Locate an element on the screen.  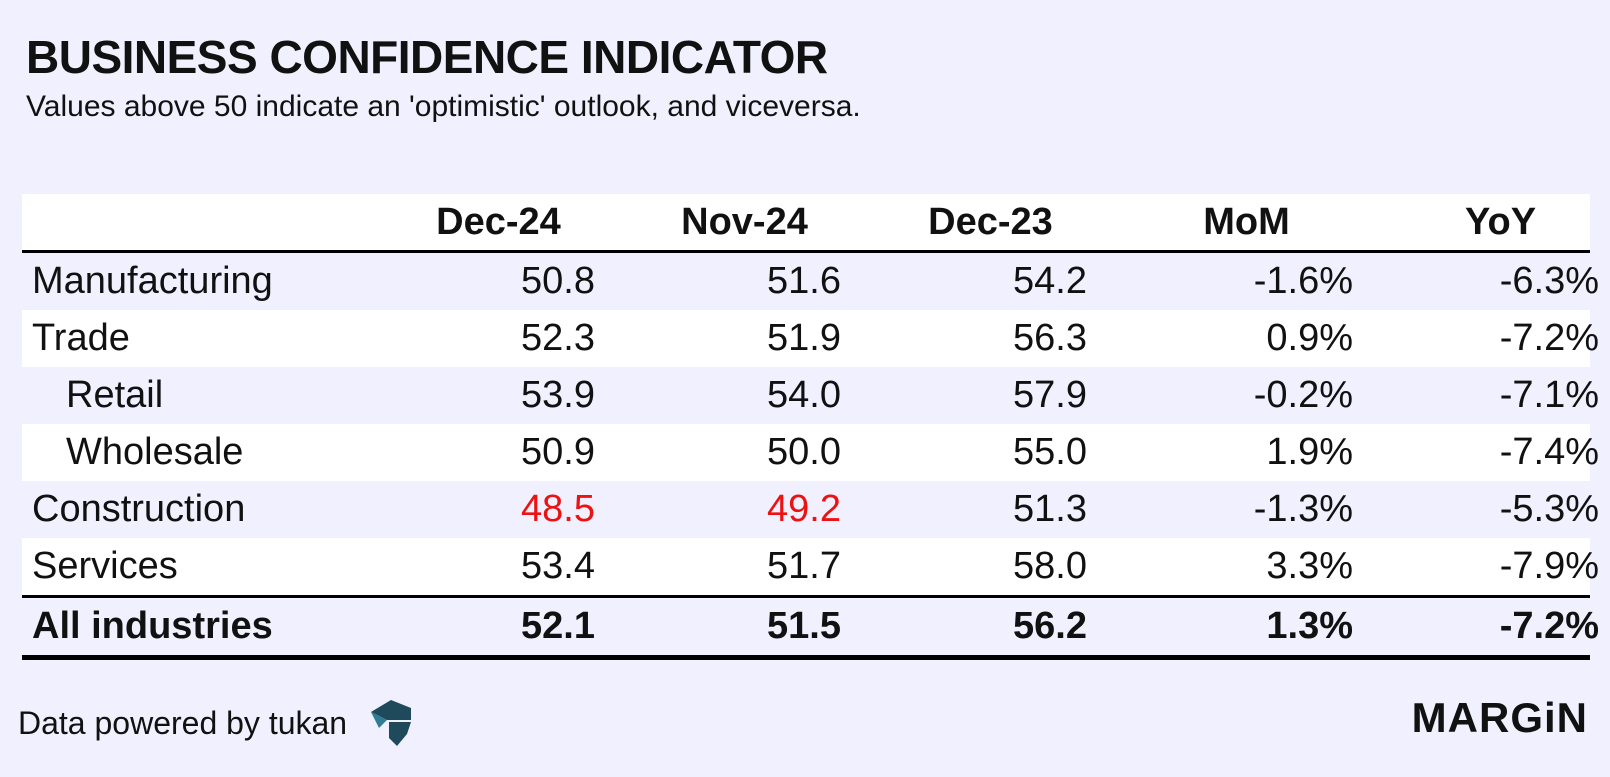
table-row: Wholesale 50.9 50.0 55.0 1.9% -7.4% is located at coordinates (810, 452).